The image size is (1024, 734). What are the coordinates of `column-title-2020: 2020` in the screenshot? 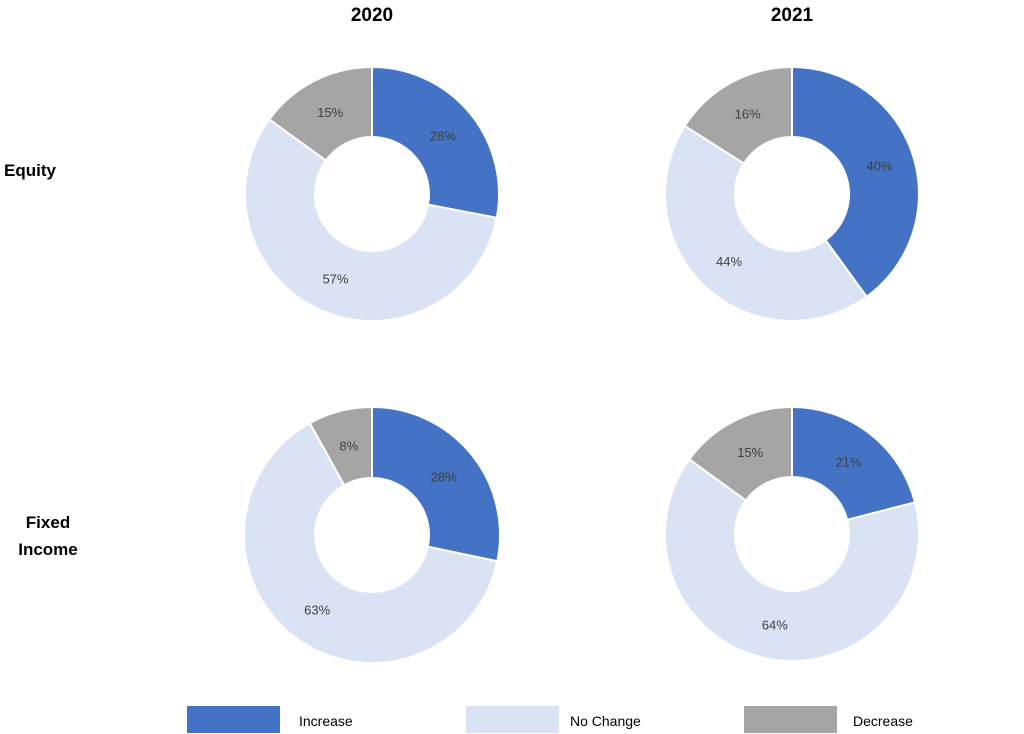 It's located at (372, 15).